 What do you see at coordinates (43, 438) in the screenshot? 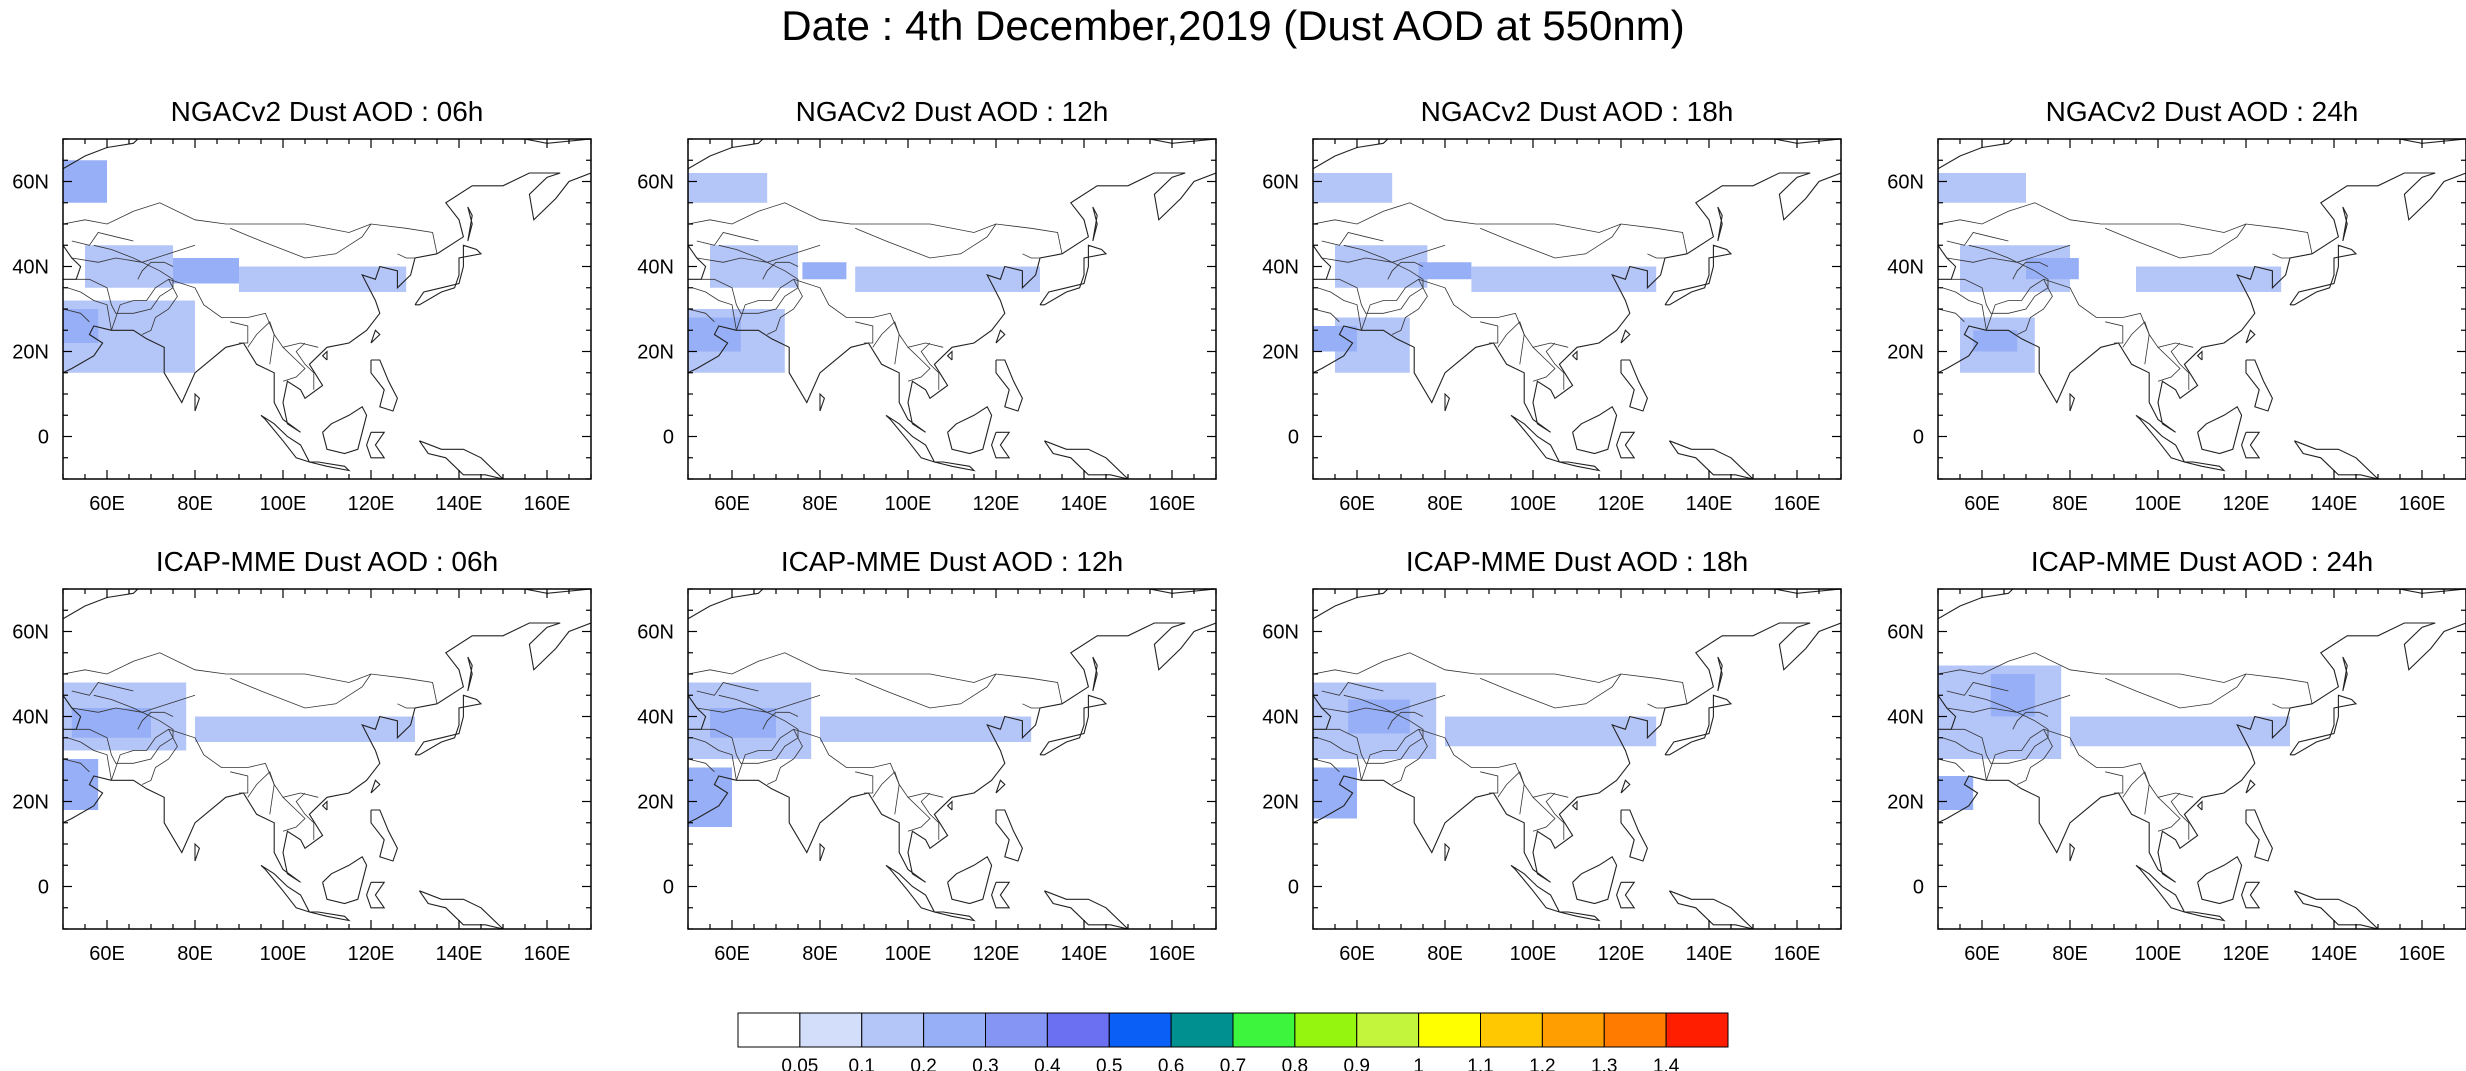
I see `y-tick-label: 0` at bounding box center [43, 438].